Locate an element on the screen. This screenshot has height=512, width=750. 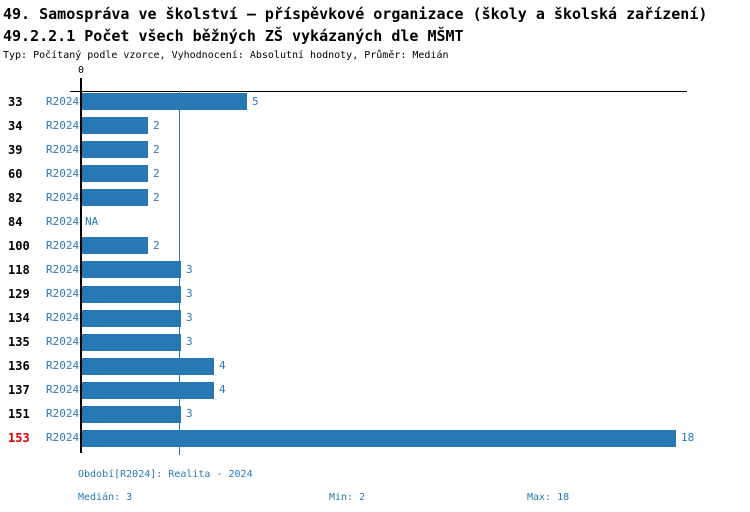
x-axis-zero-tick is located at coordinates (81, 84).